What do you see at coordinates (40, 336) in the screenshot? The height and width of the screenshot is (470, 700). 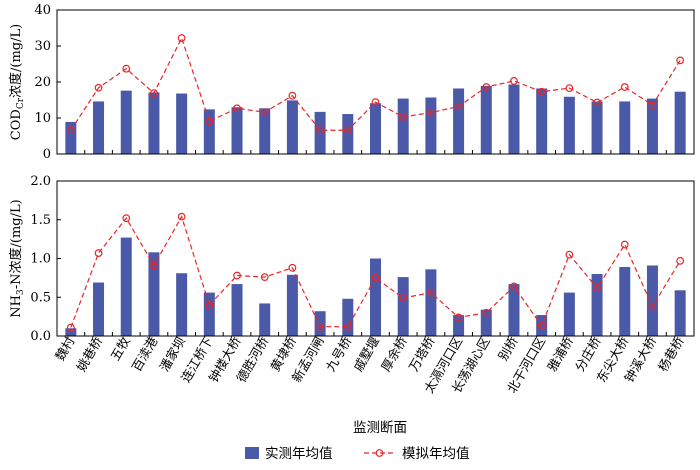 I see `y-tick-label: 0.0` at bounding box center [40, 336].